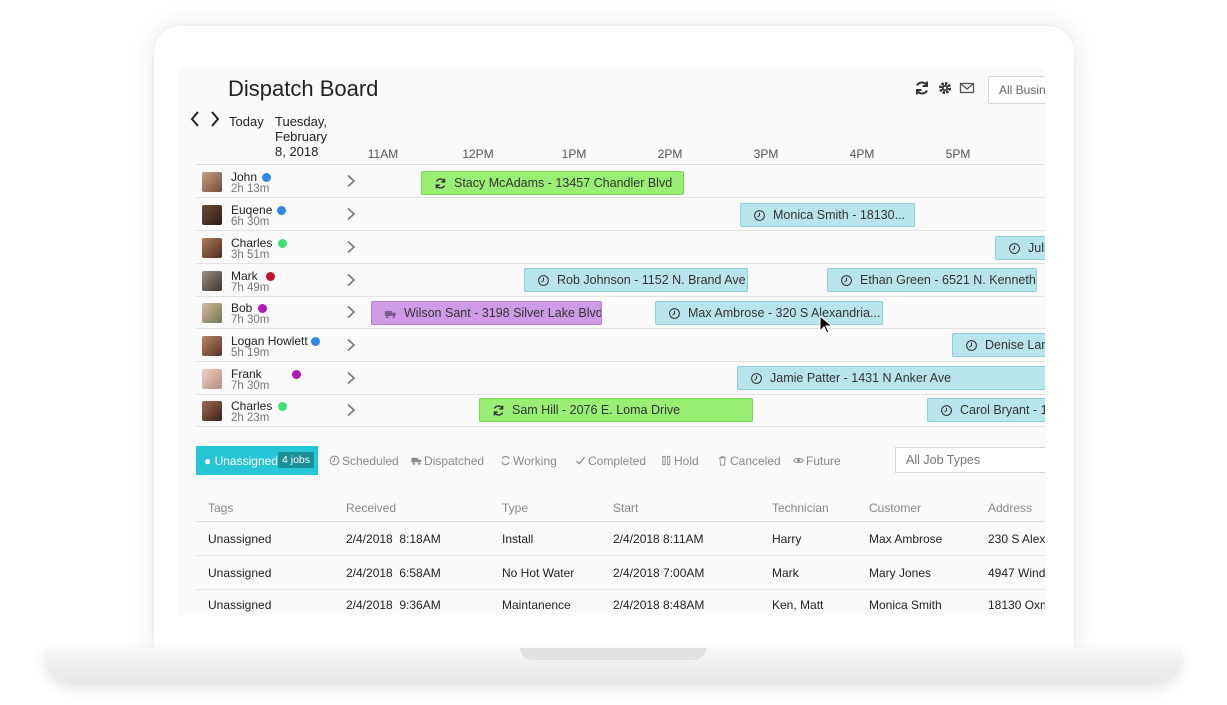  I want to click on time-tick: 3PM, so click(766, 154).